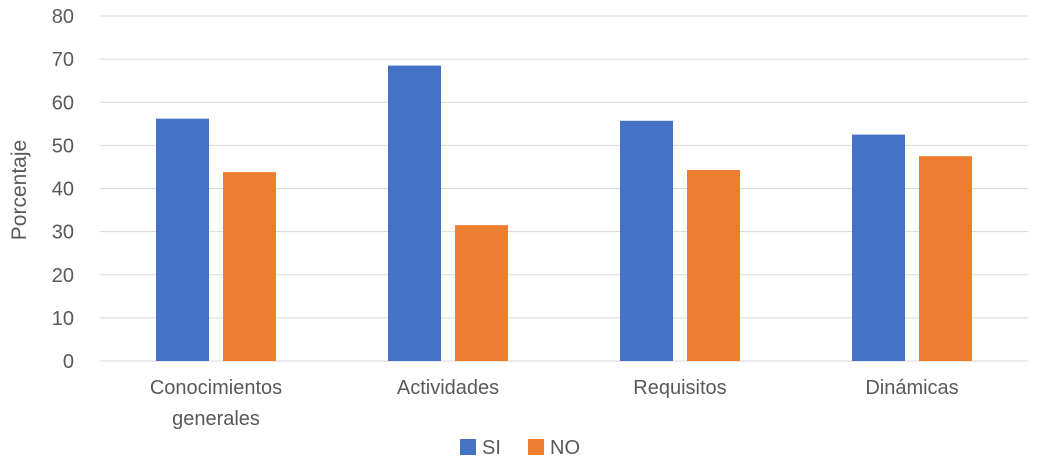 The width and height of the screenshot is (1041, 467). What do you see at coordinates (448, 388) in the screenshot?
I see `x-tick-label: Actividades` at bounding box center [448, 388].